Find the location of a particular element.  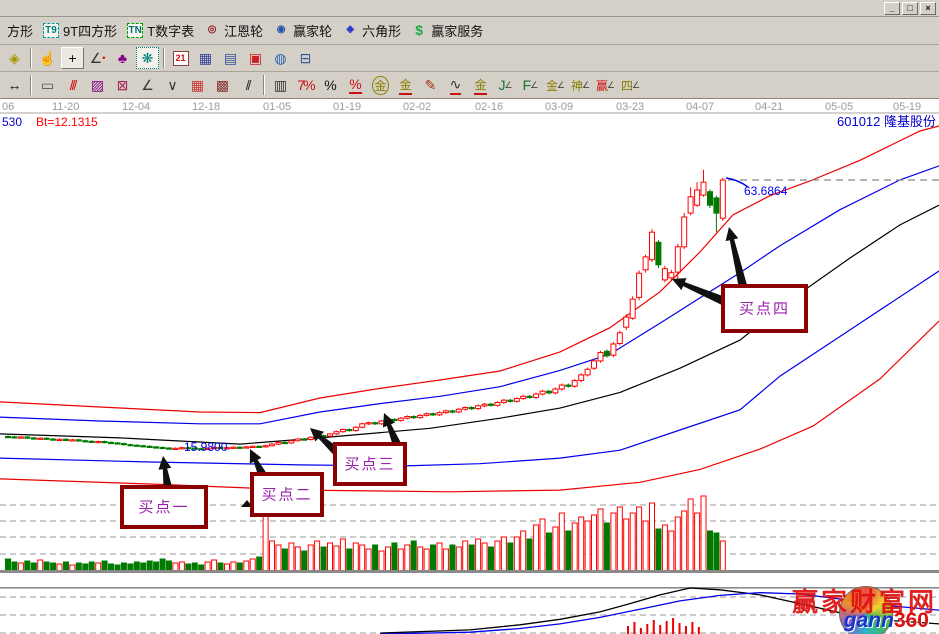

hexagon-icon: ◈ is located at coordinates (350, 29).